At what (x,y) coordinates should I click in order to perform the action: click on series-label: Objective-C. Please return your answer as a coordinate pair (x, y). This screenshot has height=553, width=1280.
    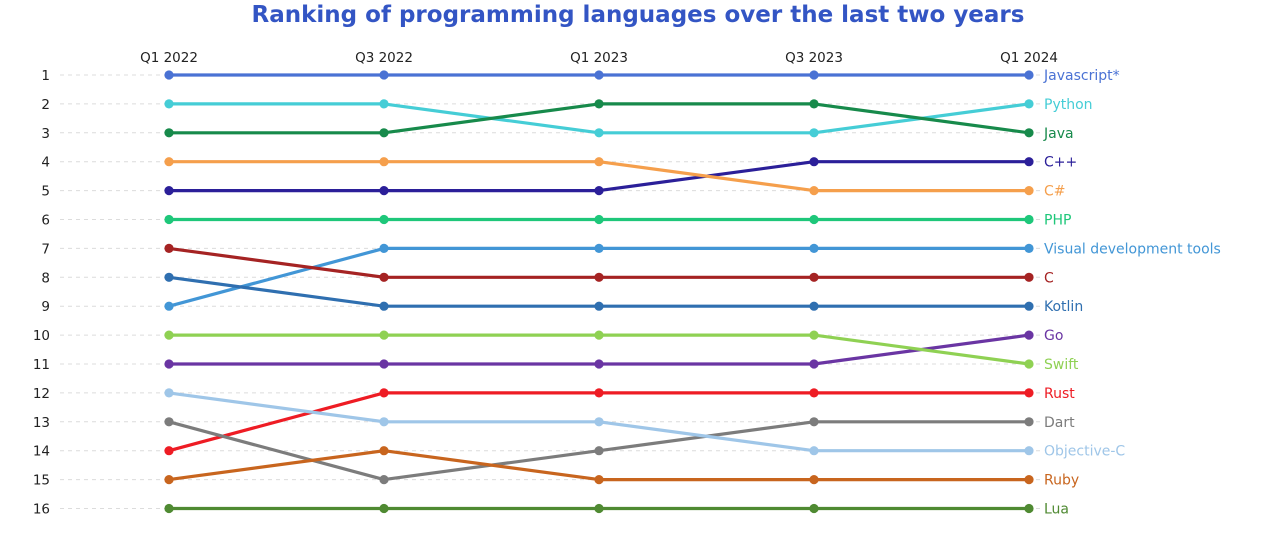
    Looking at the image, I should click on (1084, 452).